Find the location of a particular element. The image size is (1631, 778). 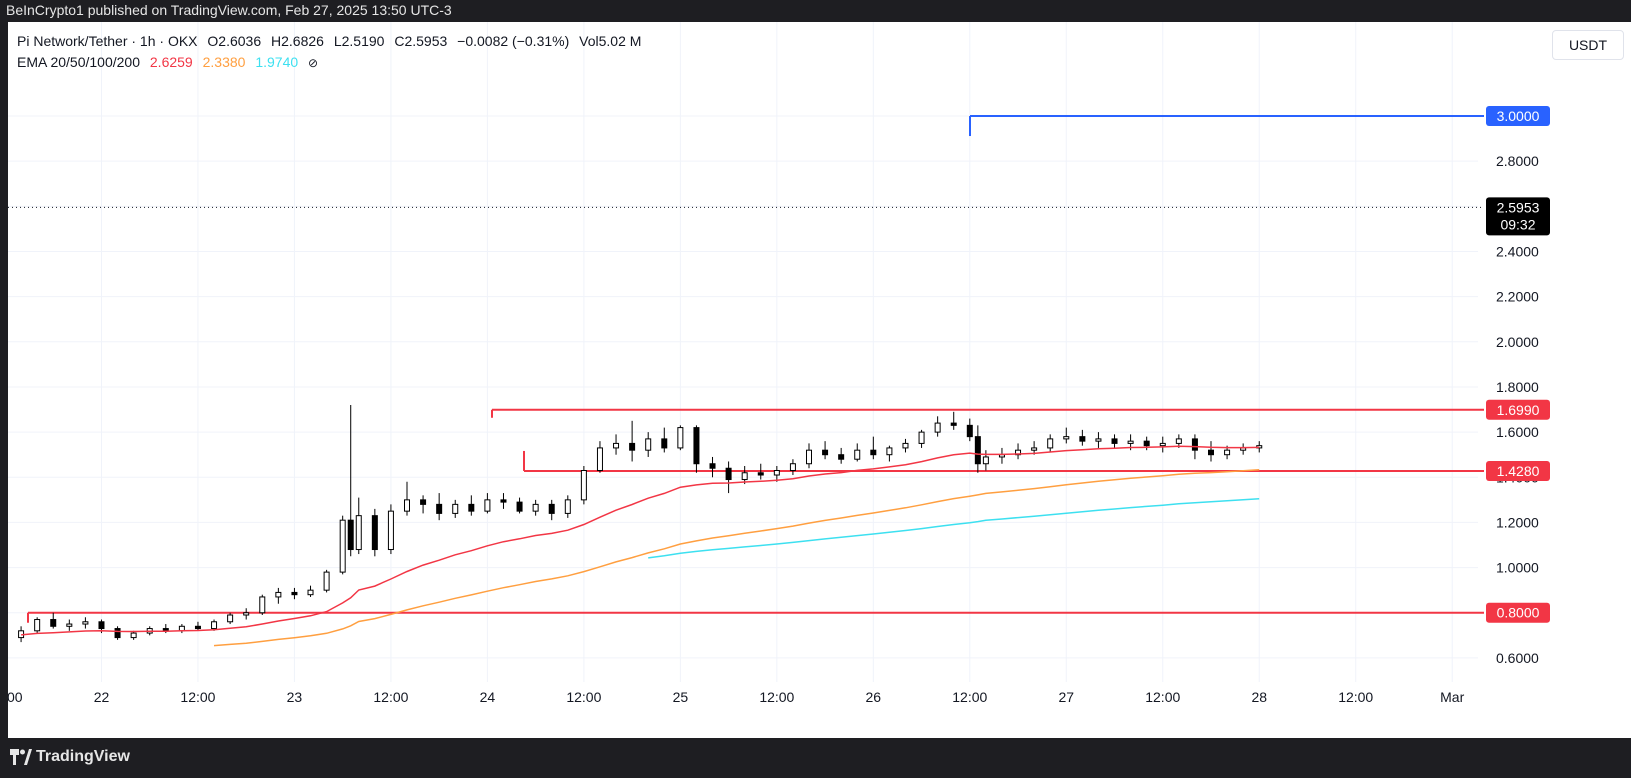

y-tick-label: 2.8000 is located at coordinates (1517, 161).